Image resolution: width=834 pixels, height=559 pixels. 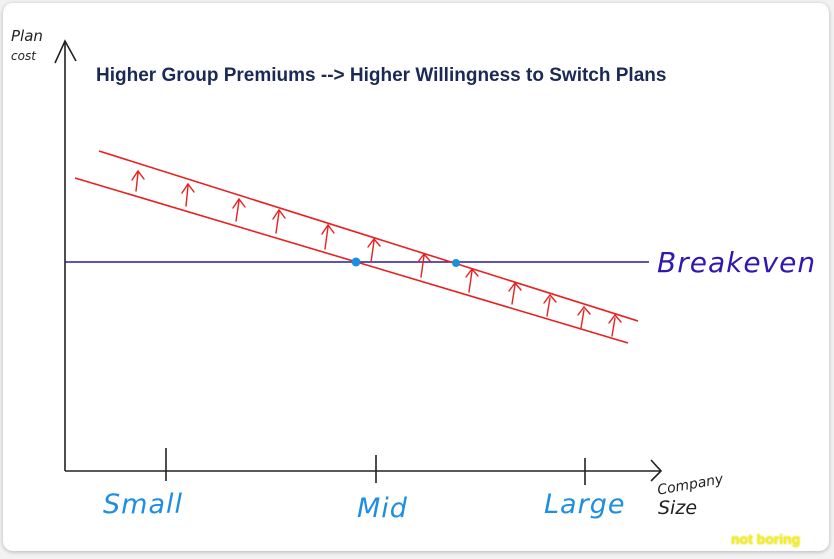 I want to click on tick-label-mid: Mid, so click(x=382, y=508).